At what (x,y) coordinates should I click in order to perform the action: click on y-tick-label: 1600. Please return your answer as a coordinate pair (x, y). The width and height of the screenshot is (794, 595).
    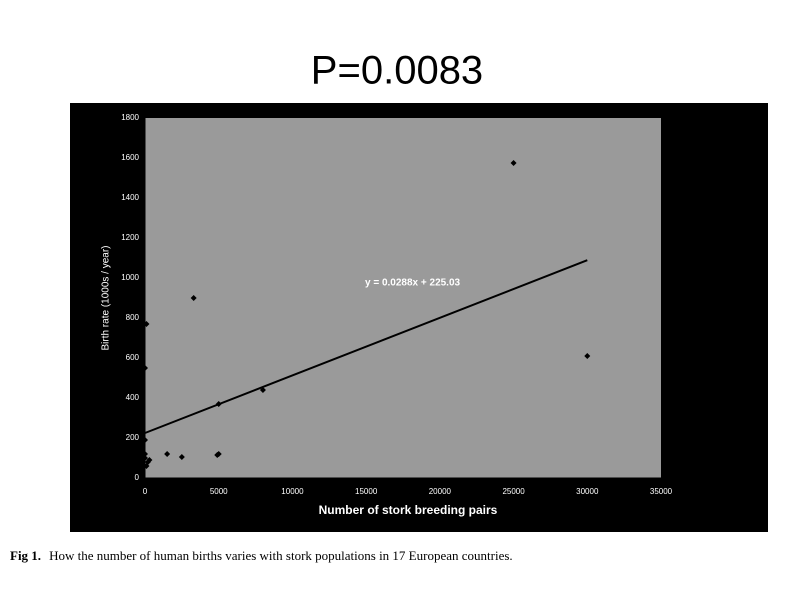
    Looking at the image, I should click on (130, 157).